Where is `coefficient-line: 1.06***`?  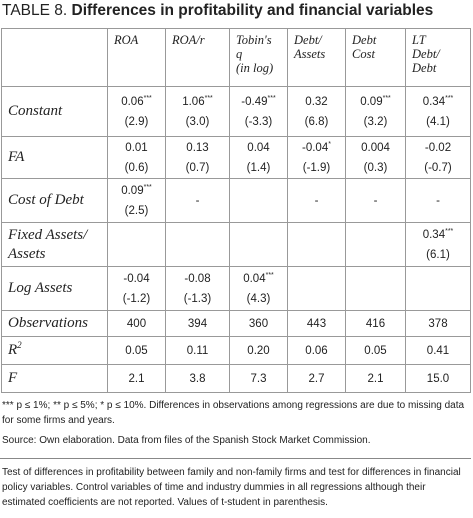 coefficient-line: 1.06*** is located at coordinates (197, 102).